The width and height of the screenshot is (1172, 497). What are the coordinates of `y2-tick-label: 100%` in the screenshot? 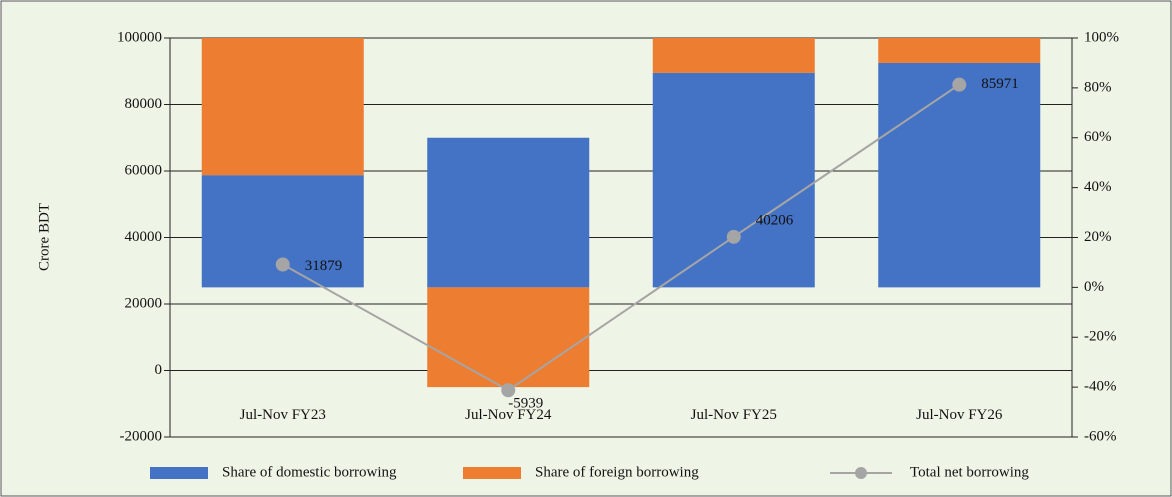 It's located at (1101, 37).